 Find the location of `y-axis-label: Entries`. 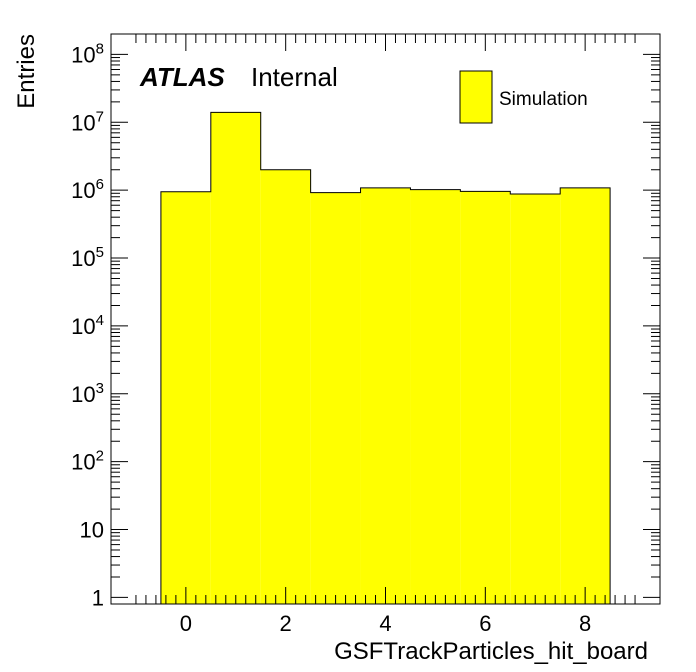

y-axis-label: Entries is located at coordinates (26, 71).